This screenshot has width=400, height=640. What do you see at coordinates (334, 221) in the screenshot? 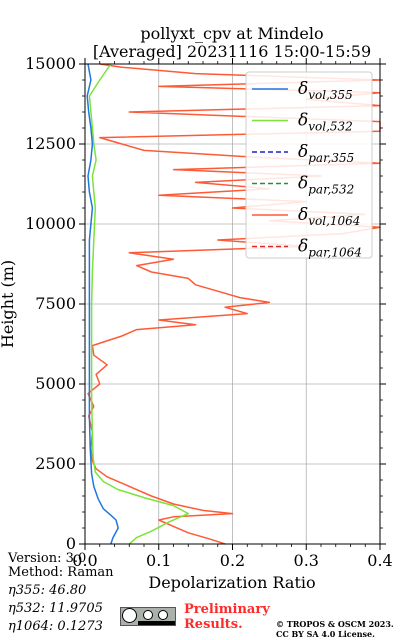
I see `legend-subscript: vol,1064` at bounding box center [334, 221].